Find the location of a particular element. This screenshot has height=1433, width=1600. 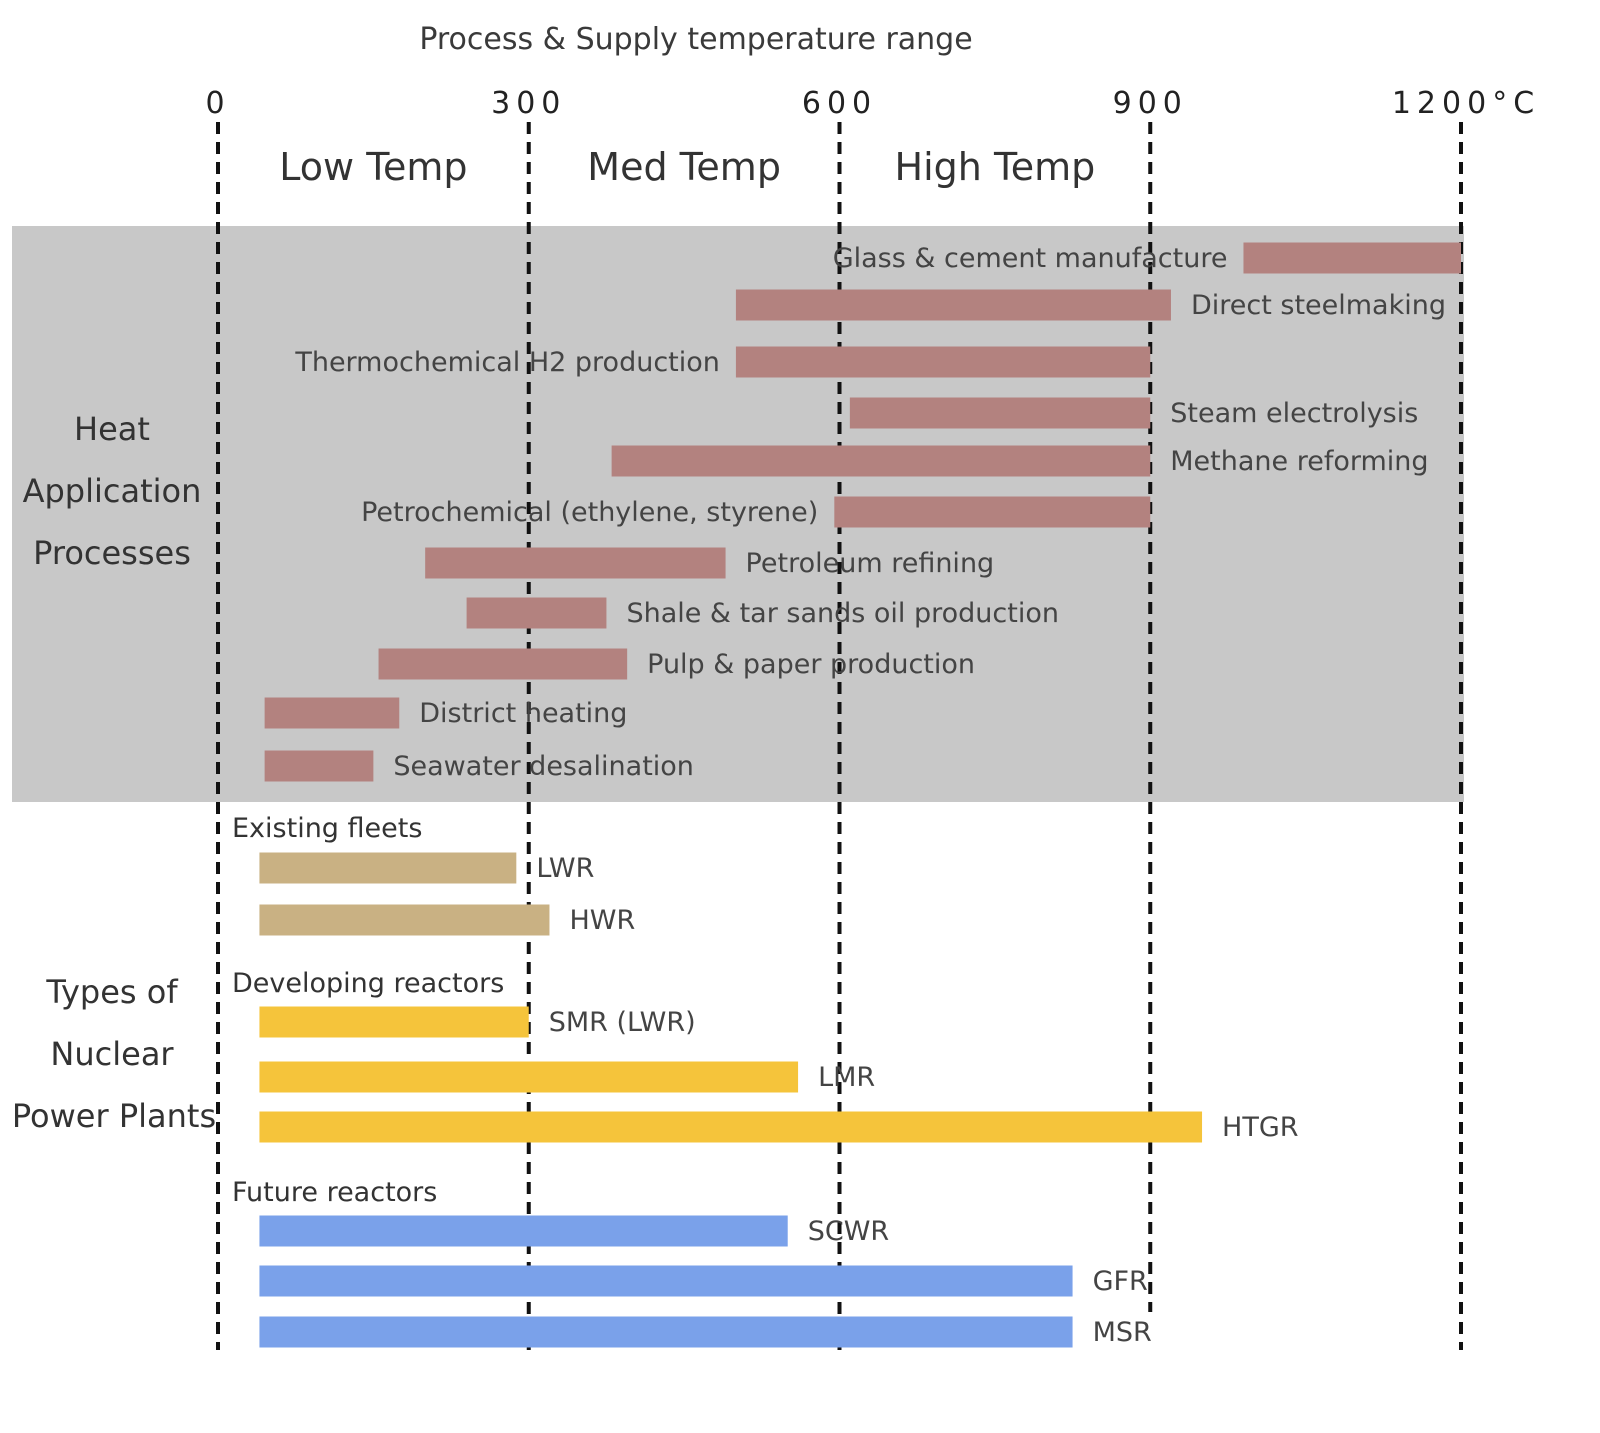

bar-glass-cement-manufacture is located at coordinates (1352, 258).